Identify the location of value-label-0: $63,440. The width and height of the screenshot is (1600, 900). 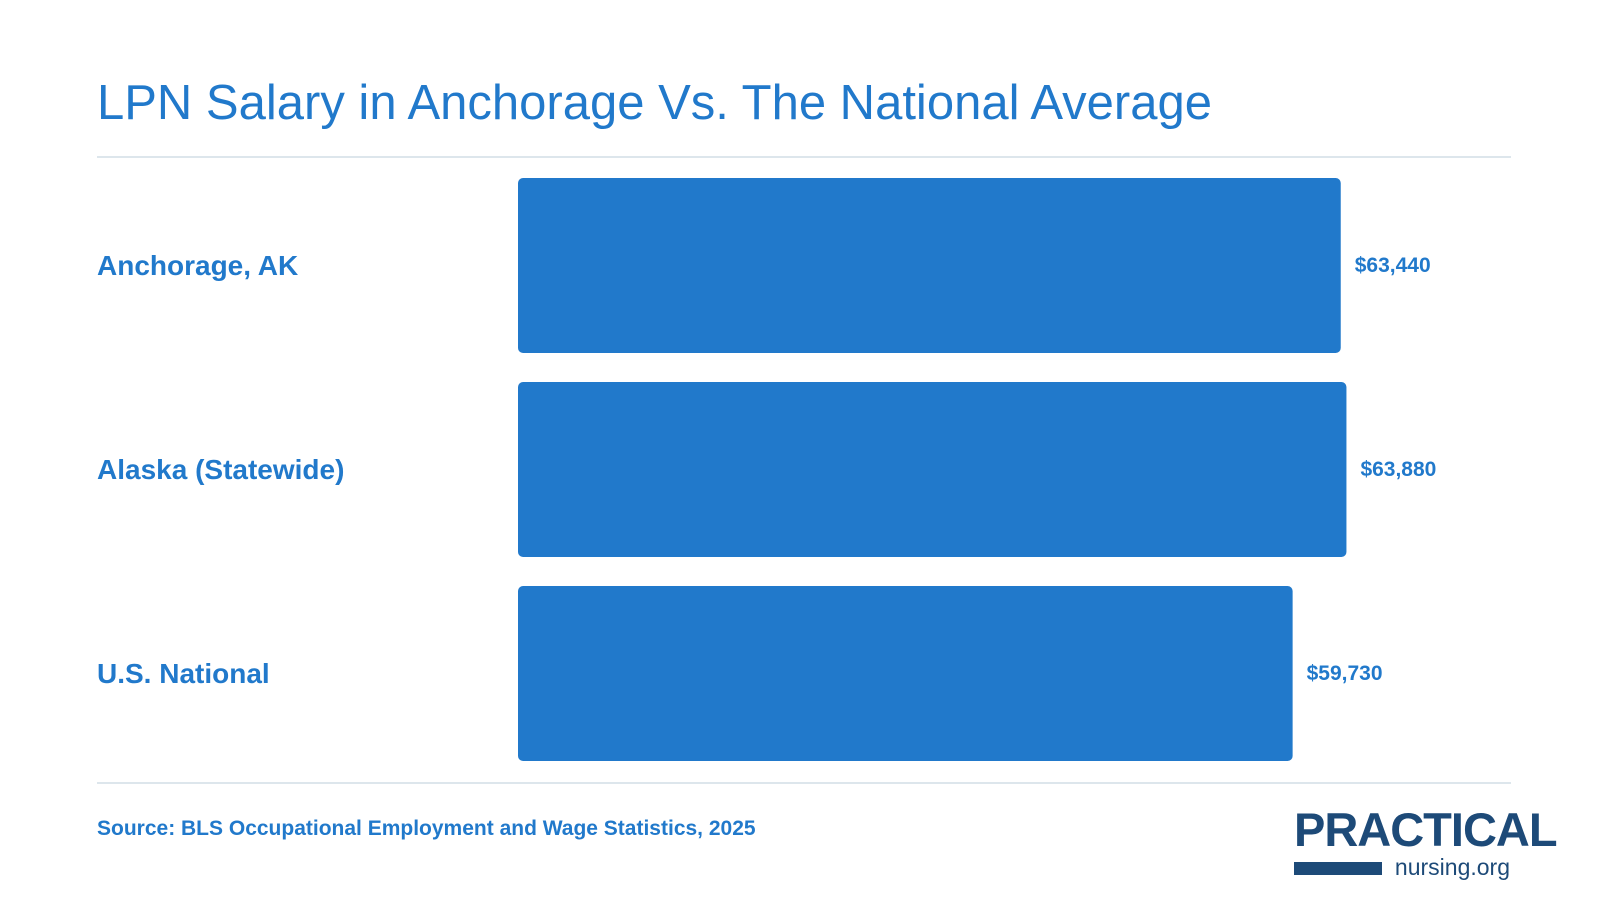
(1393, 265).